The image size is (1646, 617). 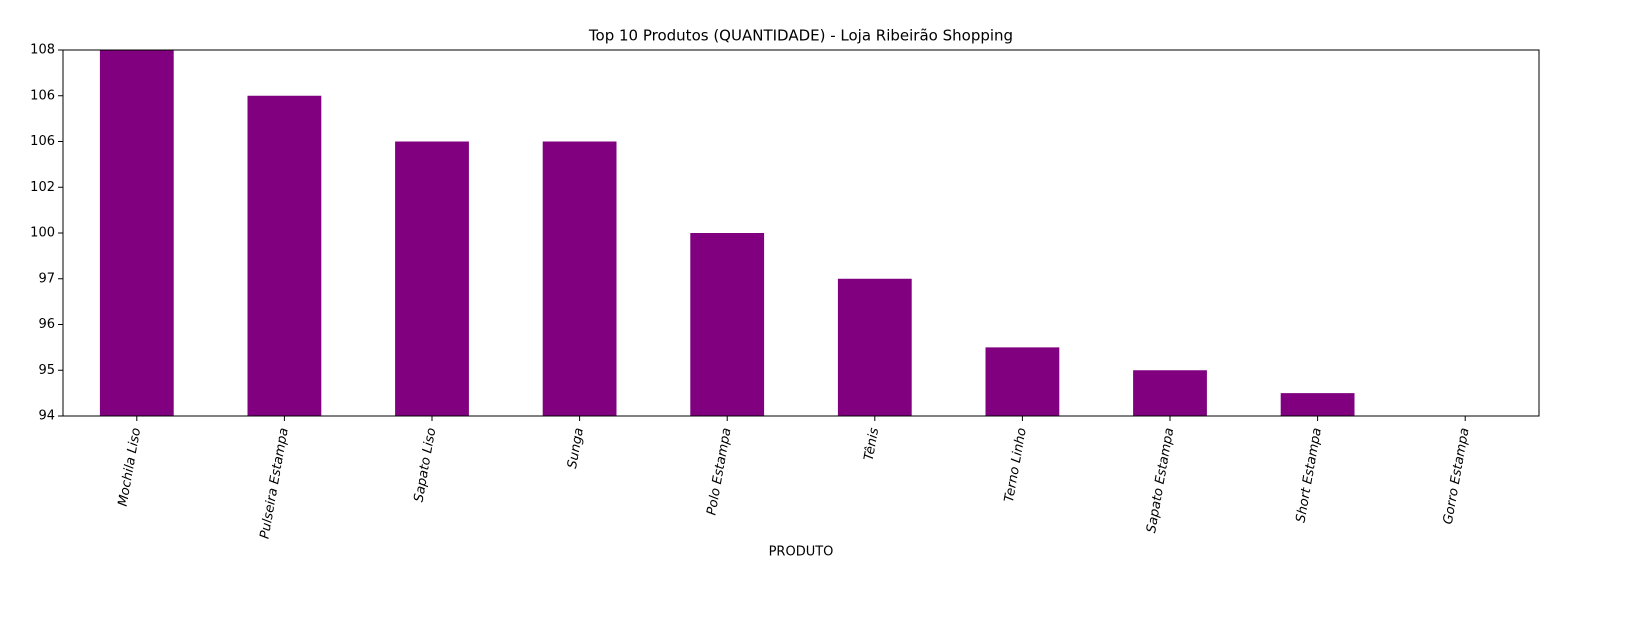 What do you see at coordinates (46, 278) in the screenshot?
I see `y-tick-label: 97` at bounding box center [46, 278].